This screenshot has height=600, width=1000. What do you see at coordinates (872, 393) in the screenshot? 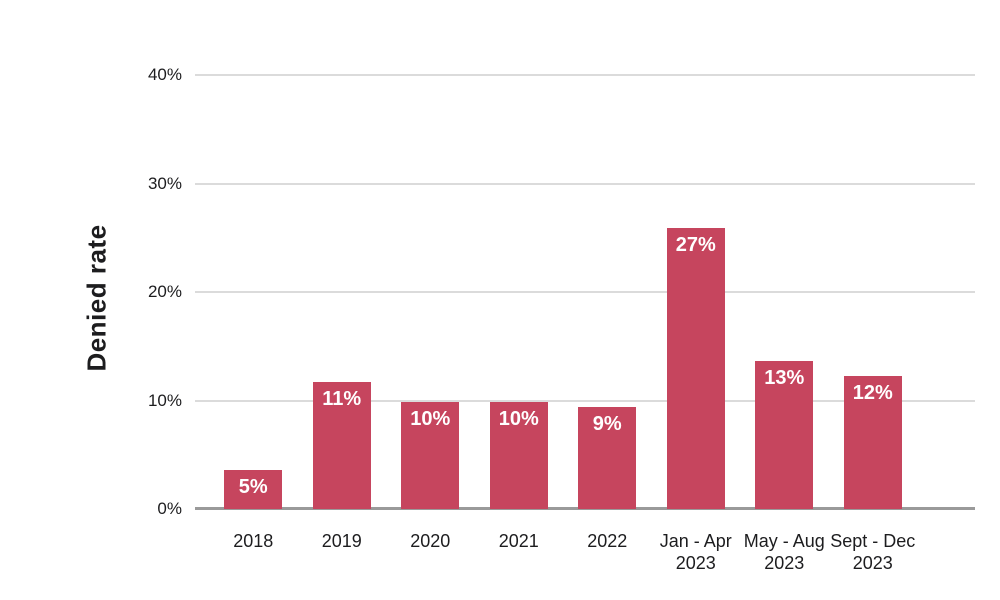
I see `bar-value-label: 12%` at bounding box center [872, 393].